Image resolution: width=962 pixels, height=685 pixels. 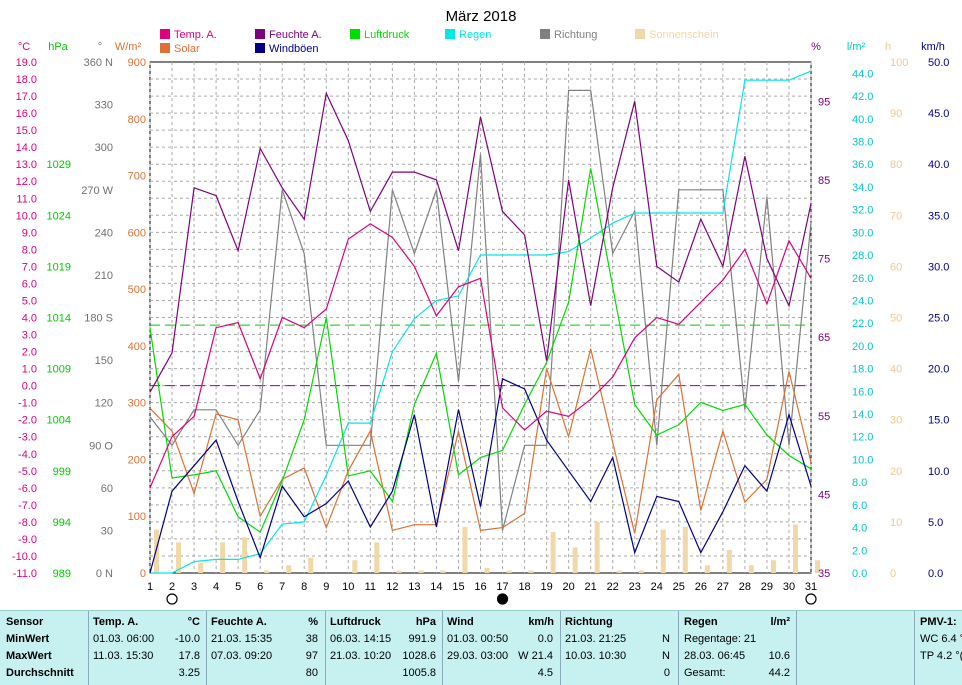 What do you see at coordinates (104, 148) in the screenshot?
I see `axis-tick-direction: 300` at bounding box center [104, 148].